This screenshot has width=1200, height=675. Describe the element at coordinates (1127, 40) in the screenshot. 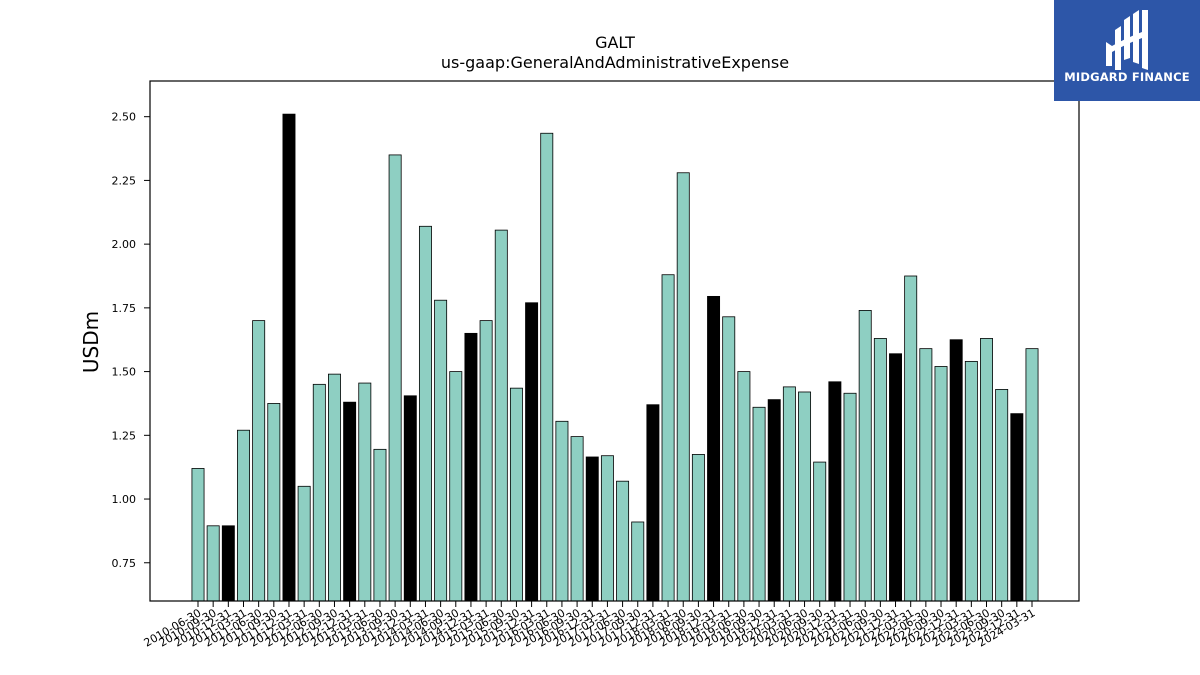

I see `midgard-logo-icon` at that location.